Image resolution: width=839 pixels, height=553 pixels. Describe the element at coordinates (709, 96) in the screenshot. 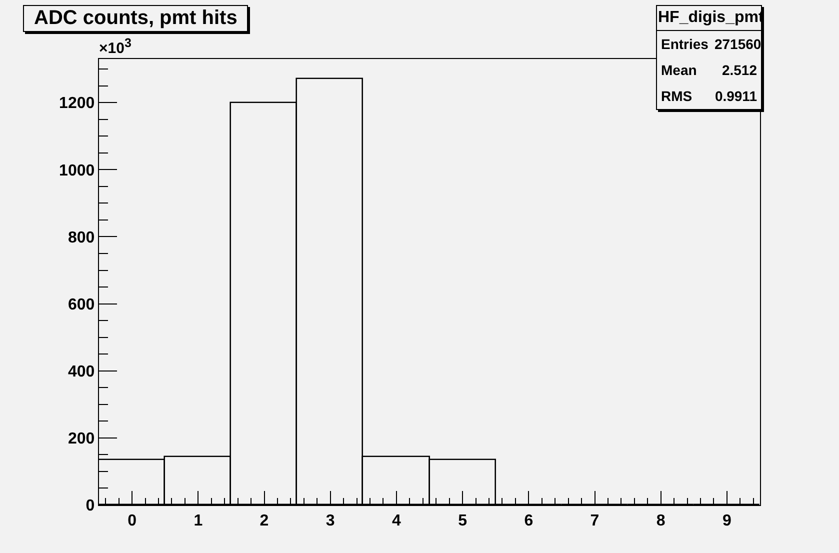

I see `text: RMS 0.9911` at that location.